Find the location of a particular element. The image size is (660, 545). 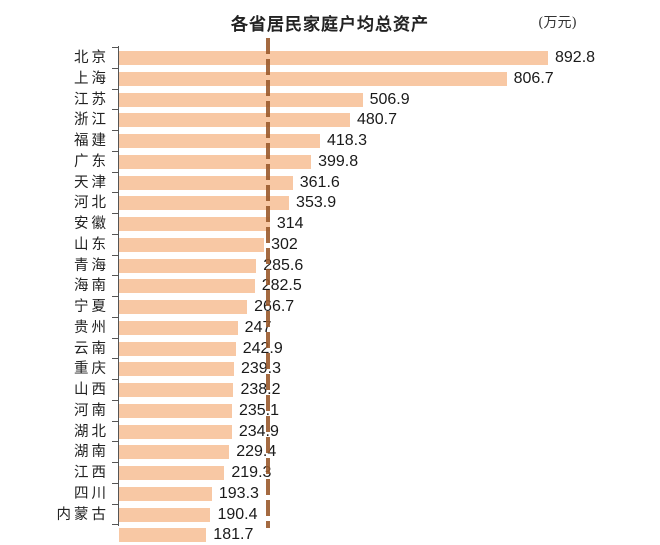

category-label: 海南 is located at coordinates (91, 286).